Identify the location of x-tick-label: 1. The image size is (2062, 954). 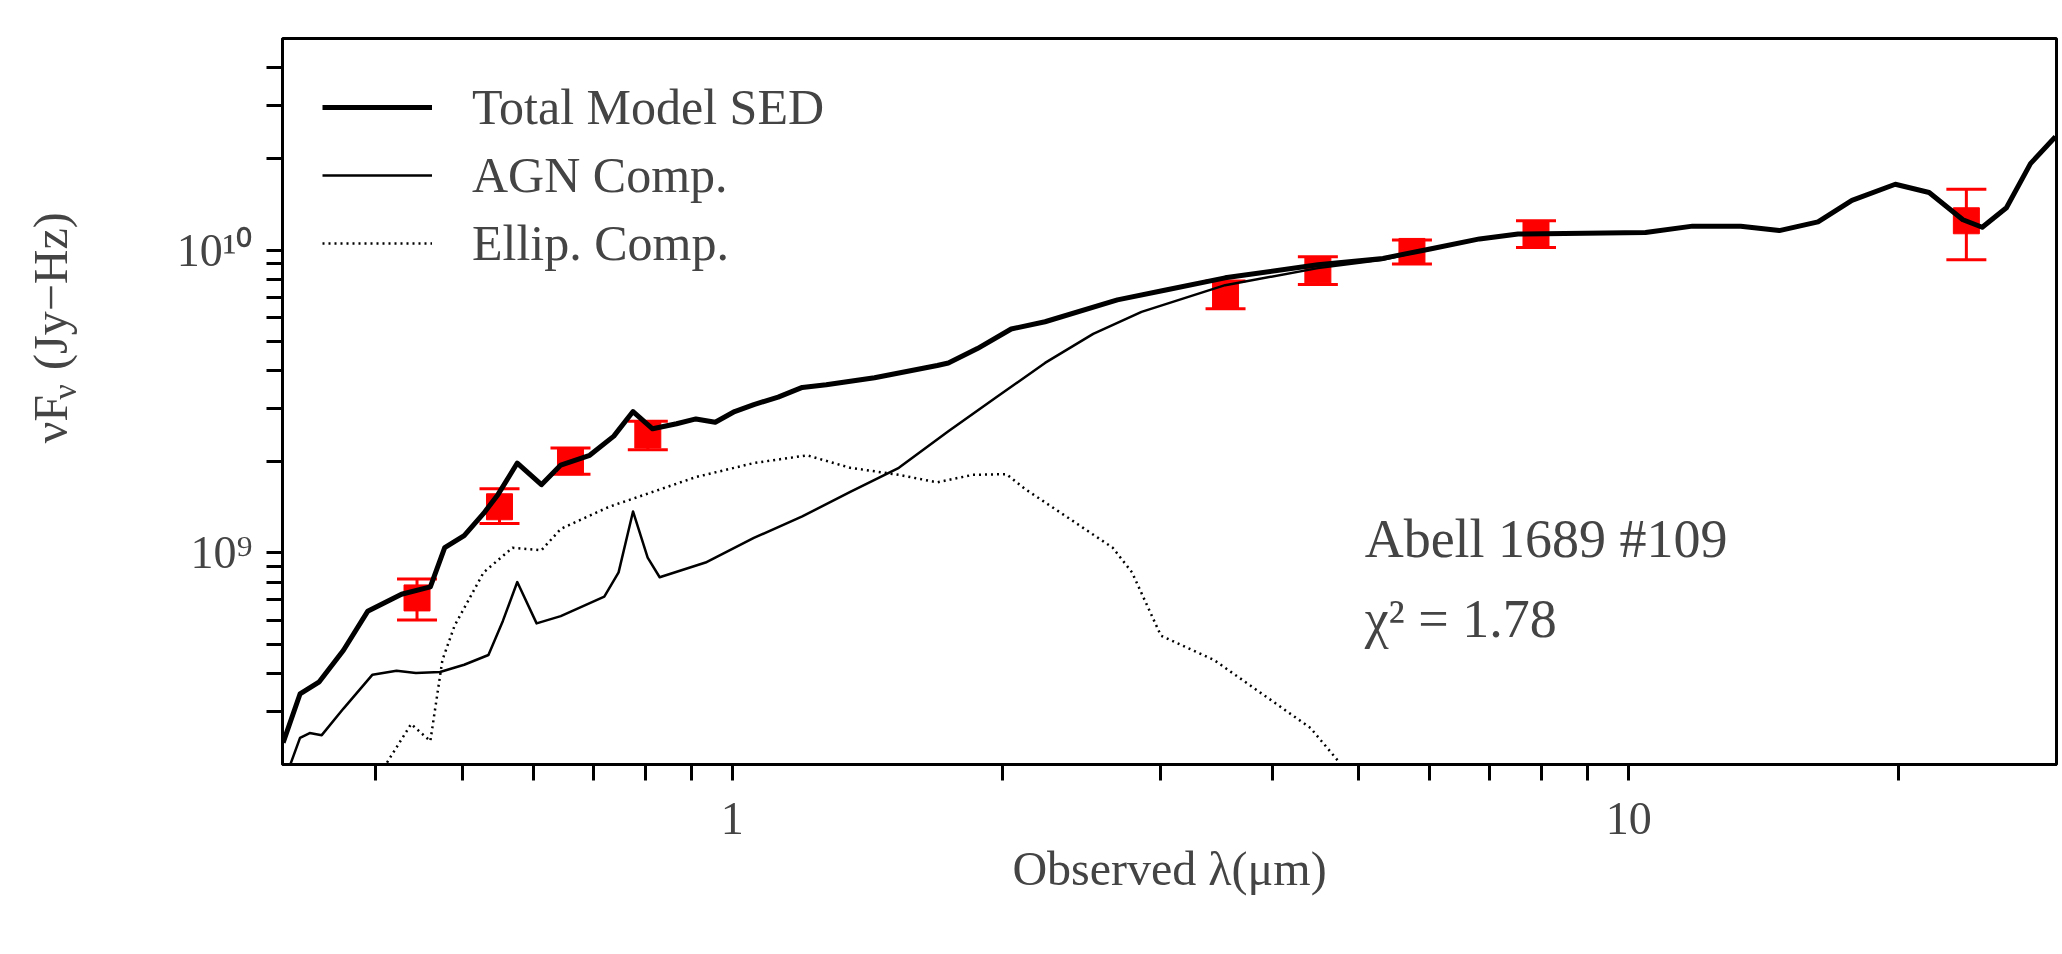
(732, 818).